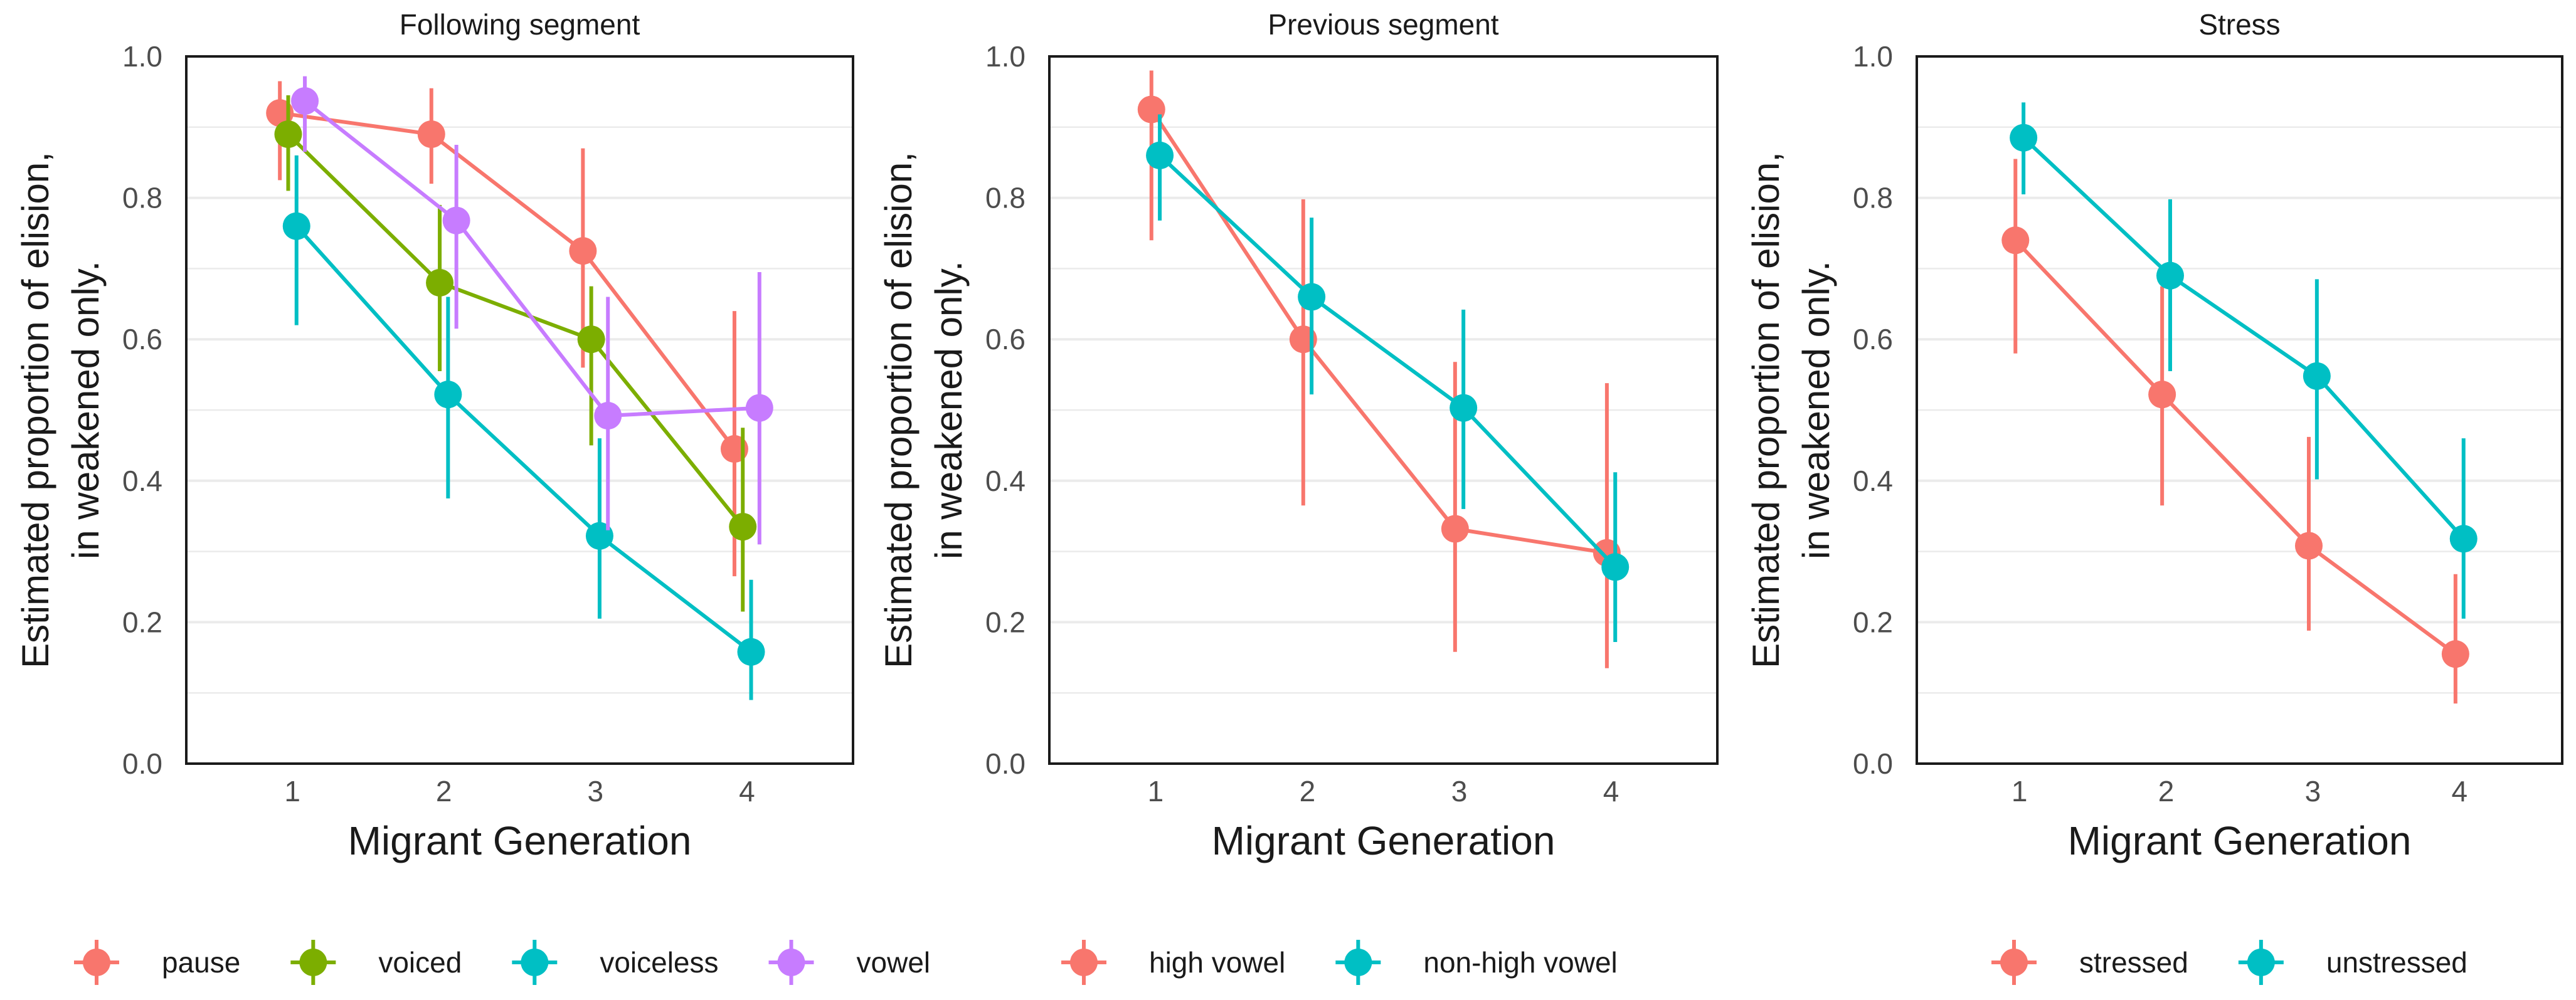 The height and width of the screenshot is (1000, 2576). I want to click on series-line-voiced, so click(516, 331).